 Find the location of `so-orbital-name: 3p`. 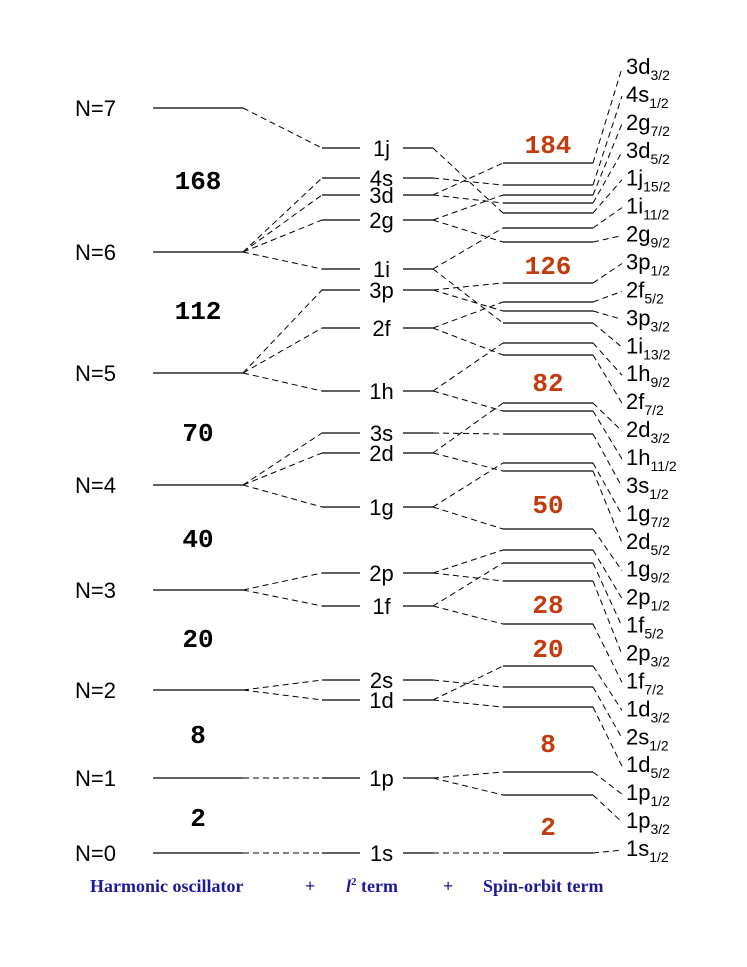

so-orbital-name: 3p is located at coordinates (638, 262).